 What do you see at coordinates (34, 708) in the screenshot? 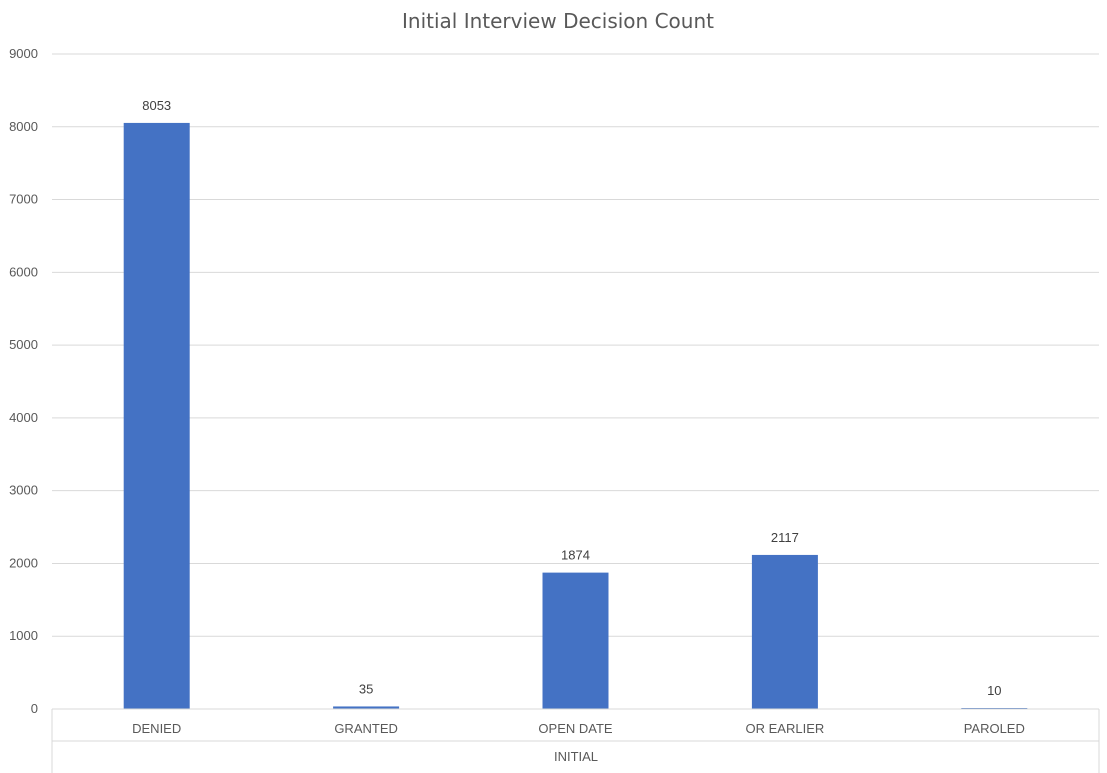
I see `y-tick-label: 0` at bounding box center [34, 708].